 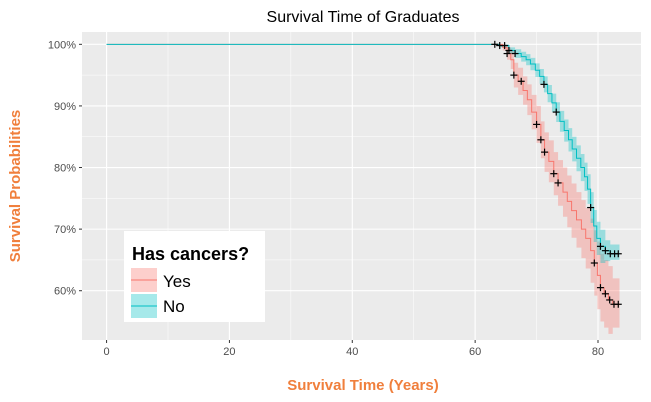 What do you see at coordinates (62, 45) in the screenshot?
I see `y-tick-label: 100%` at bounding box center [62, 45].